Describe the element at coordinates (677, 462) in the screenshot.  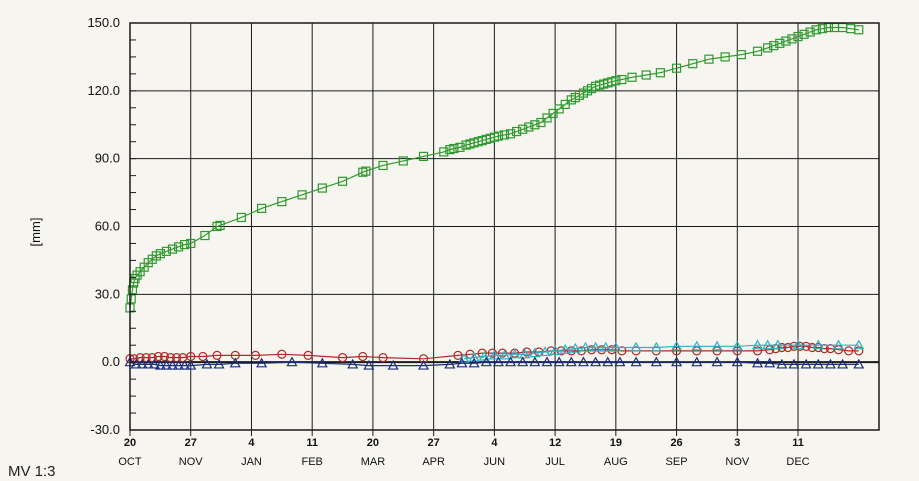
I see `x-tick-month-label: SEP` at that location.